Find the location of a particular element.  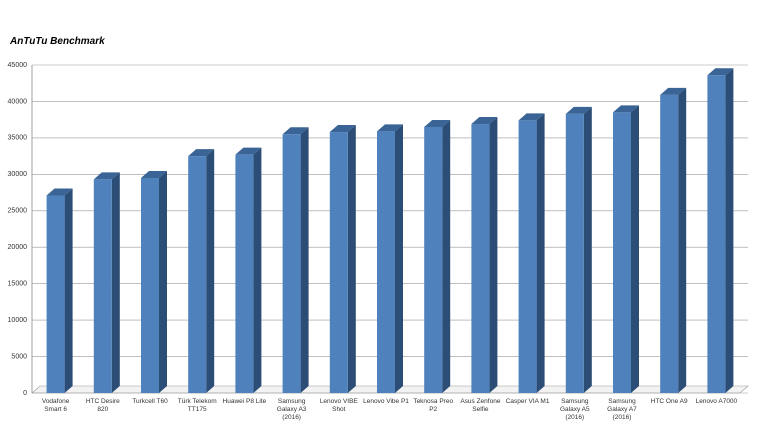

x-tick-label: Turkcell T60 is located at coordinates (150, 401).